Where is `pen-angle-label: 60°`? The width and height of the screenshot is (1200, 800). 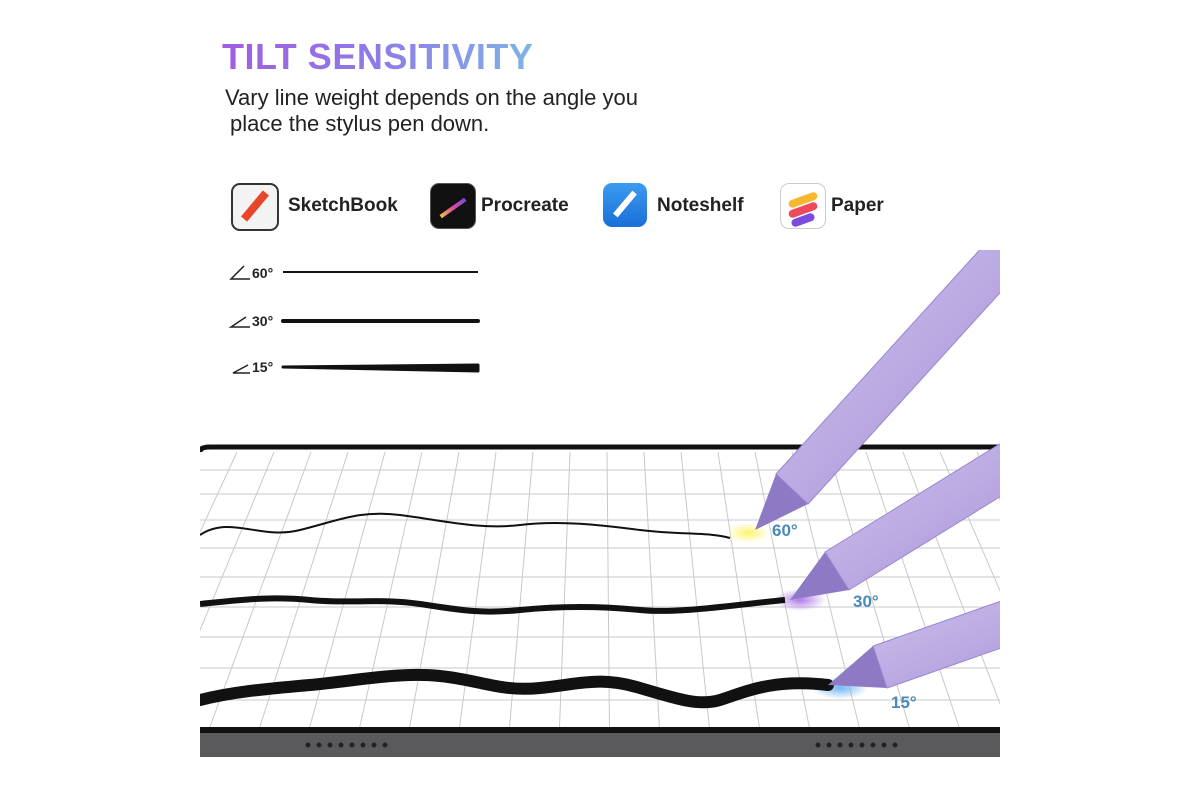 pen-angle-label: 60° is located at coordinates (785, 530).